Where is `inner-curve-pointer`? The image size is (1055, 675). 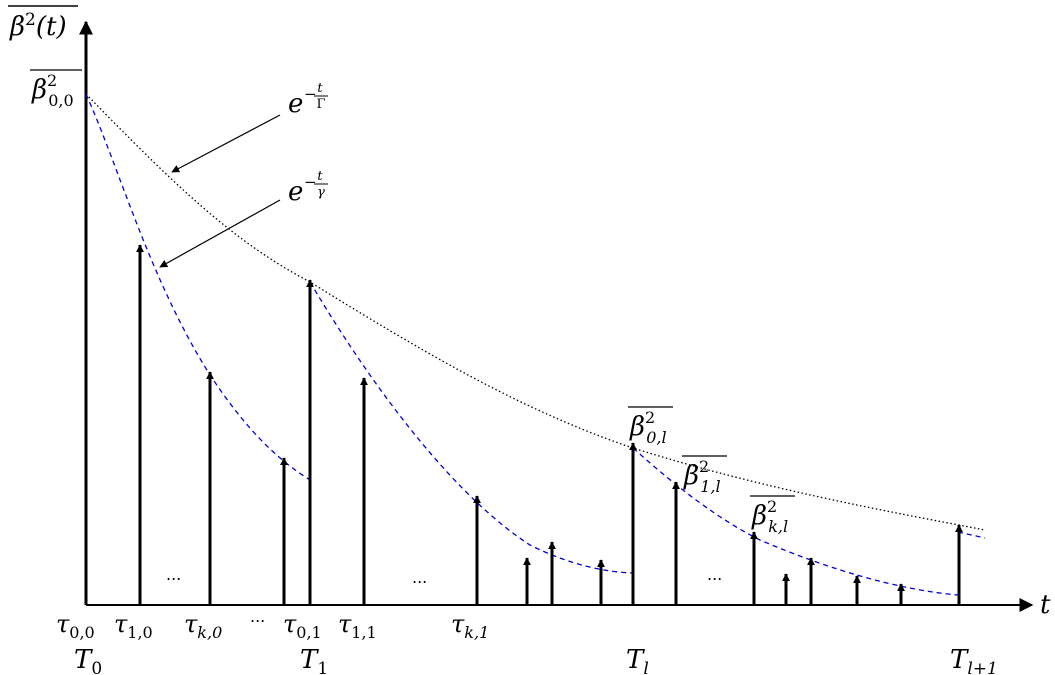 inner-curve-pointer is located at coordinates (220, 233).